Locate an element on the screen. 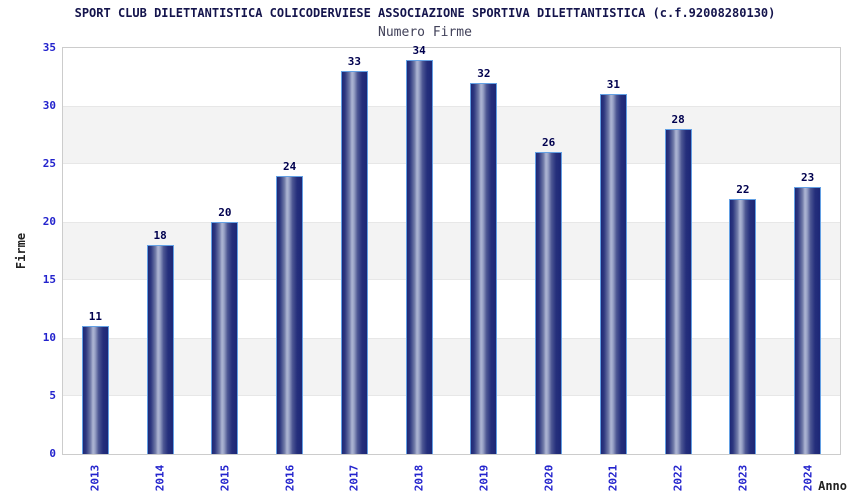 The image size is (850, 500). bar-2014 is located at coordinates (160, 349).